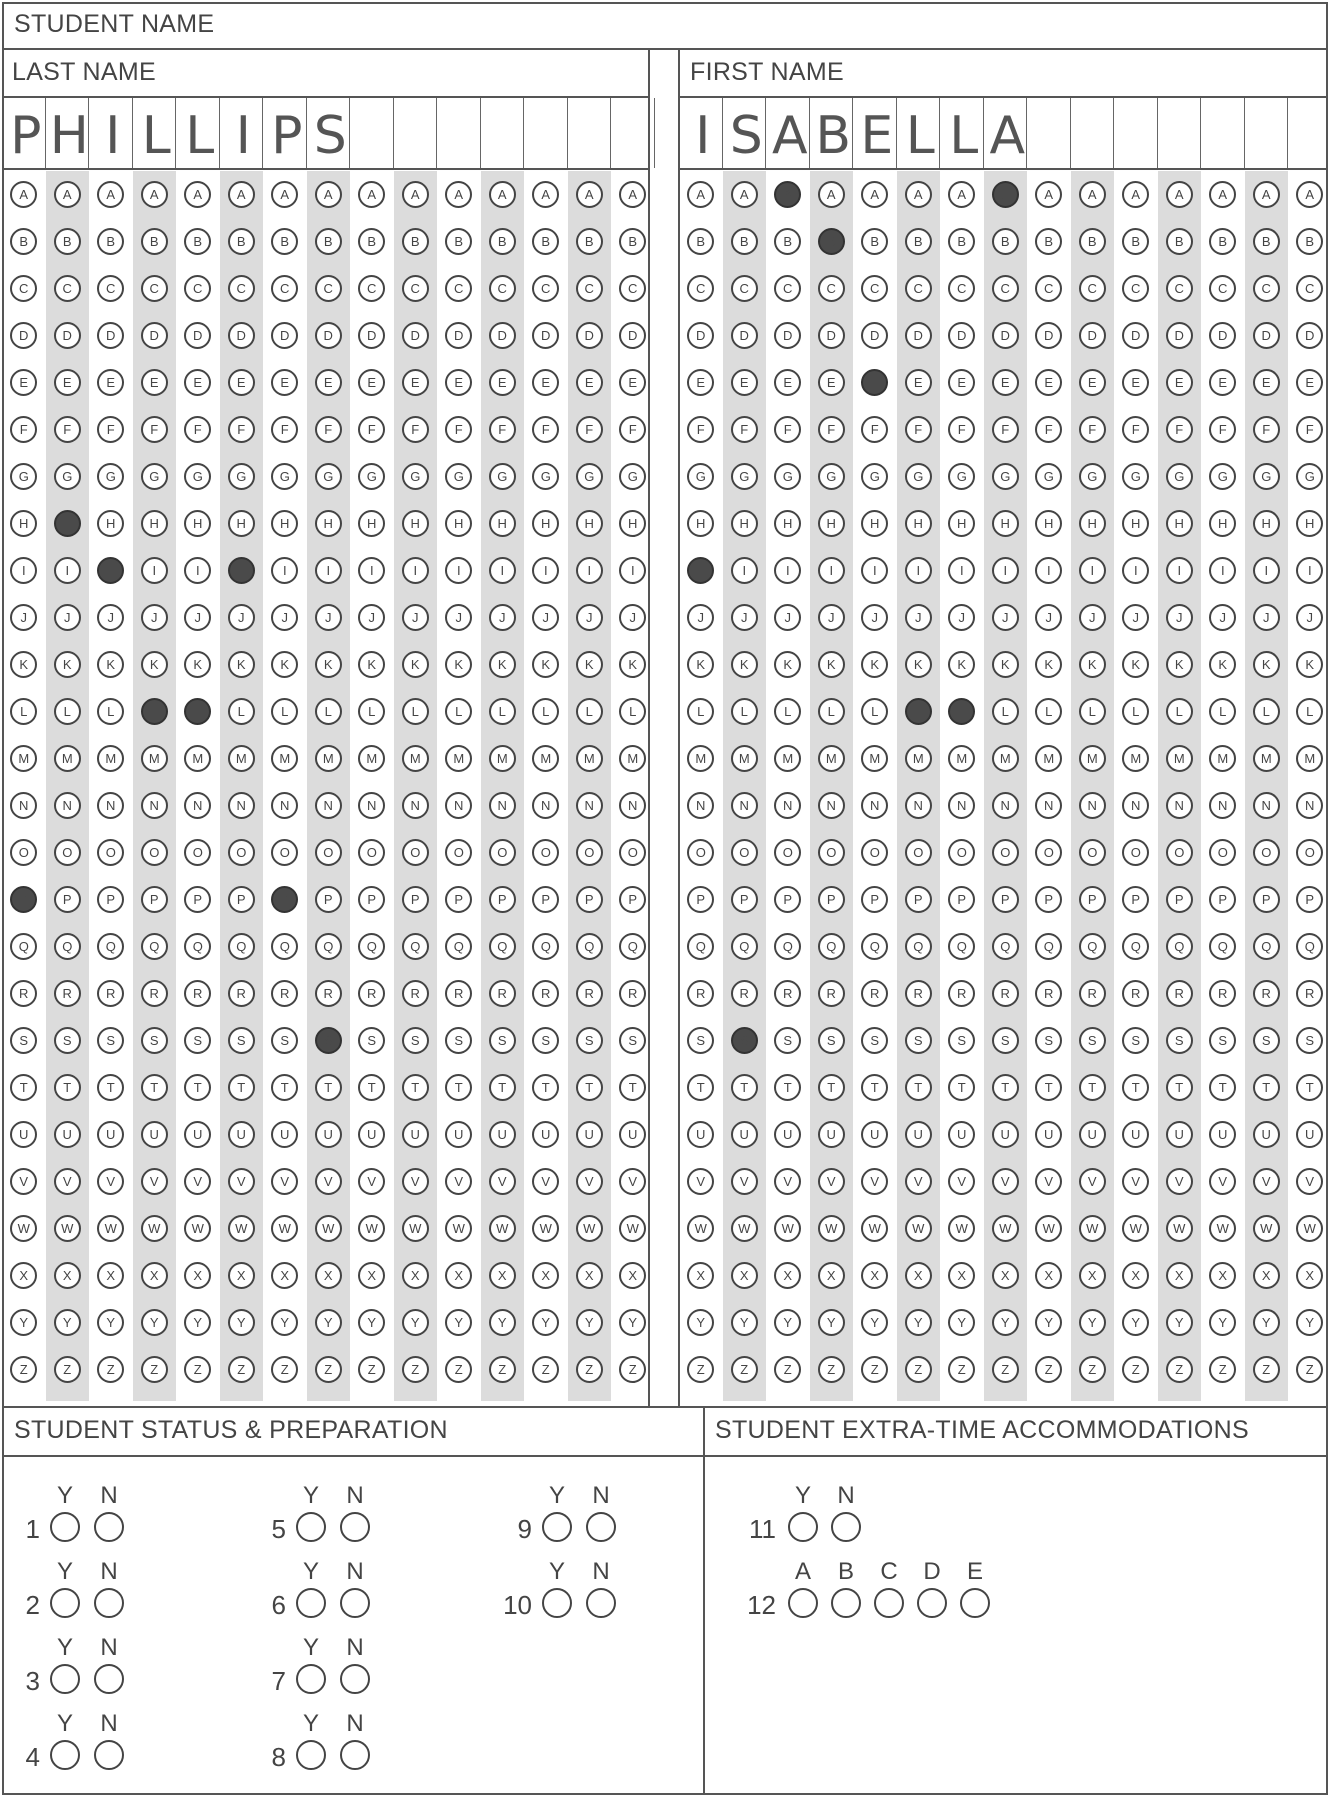  What do you see at coordinates (1005, 382) in the screenshot?
I see `first-name-bubble: E` at bounding box center [1005, 382].